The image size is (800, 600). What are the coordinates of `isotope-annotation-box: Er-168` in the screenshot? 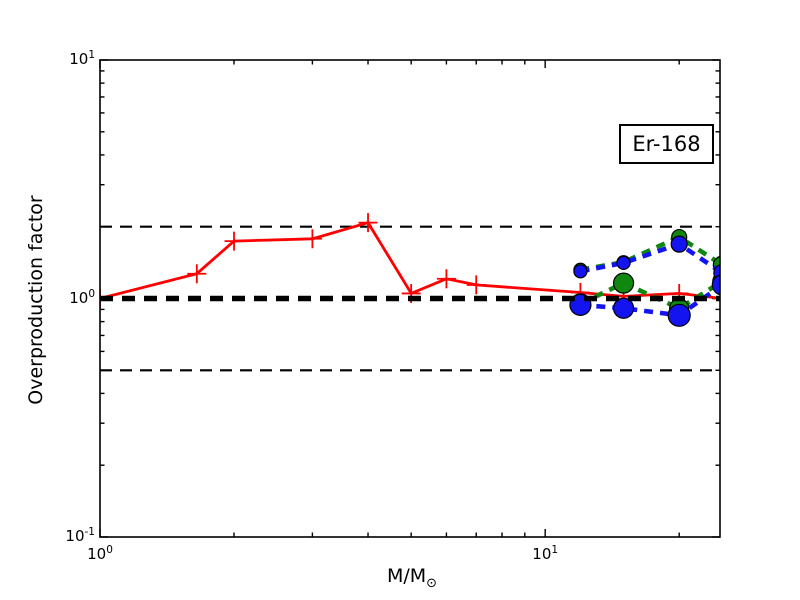 It's located at (666, 144).